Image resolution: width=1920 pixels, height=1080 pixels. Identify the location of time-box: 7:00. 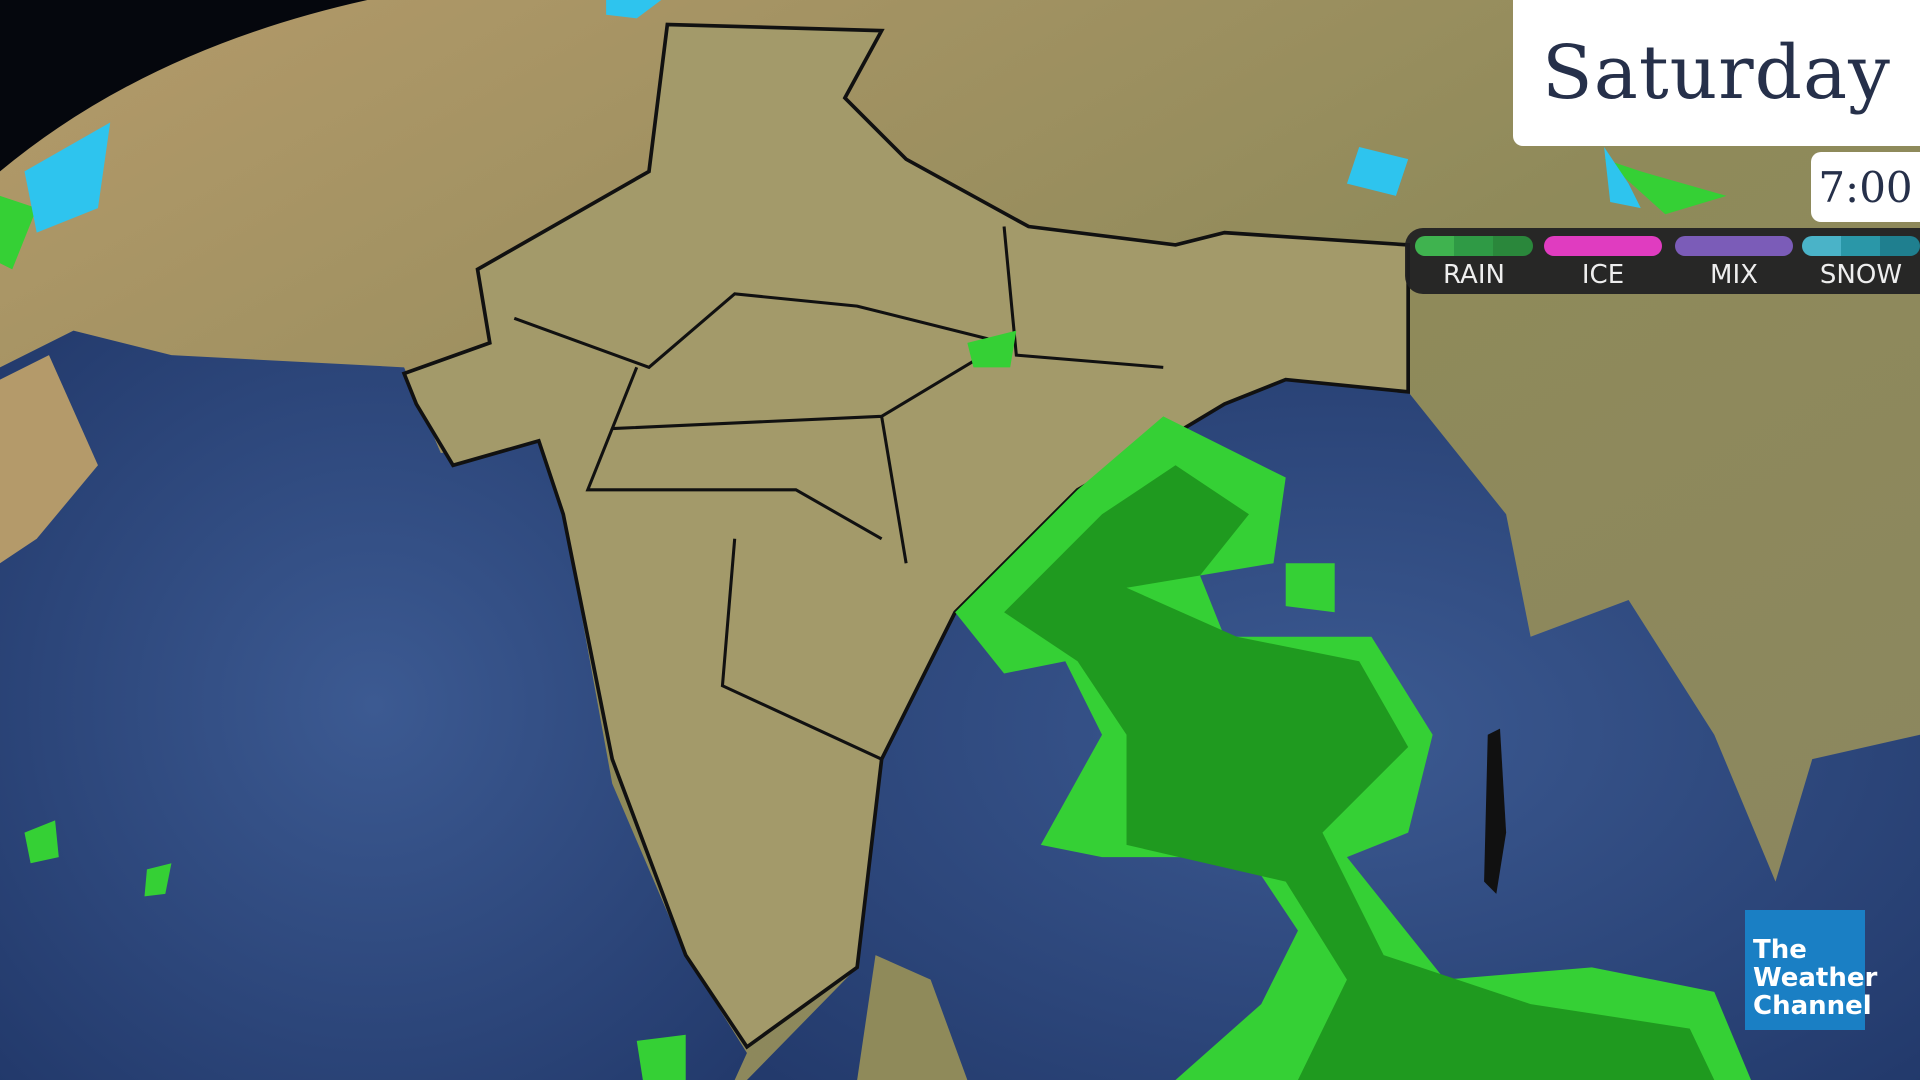
(1865, 187).